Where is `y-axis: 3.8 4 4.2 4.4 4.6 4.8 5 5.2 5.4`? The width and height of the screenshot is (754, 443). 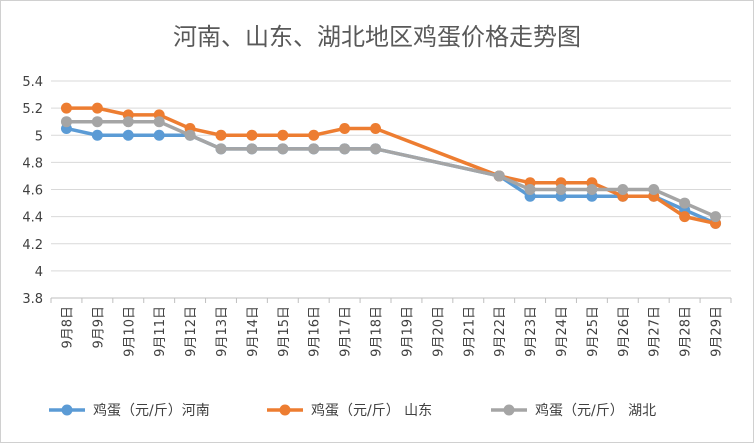
y-axis: 3.8 4 4.2 4.4 4.6 4.8 5 5.2 5.4 is located at coordinates (32, 191).